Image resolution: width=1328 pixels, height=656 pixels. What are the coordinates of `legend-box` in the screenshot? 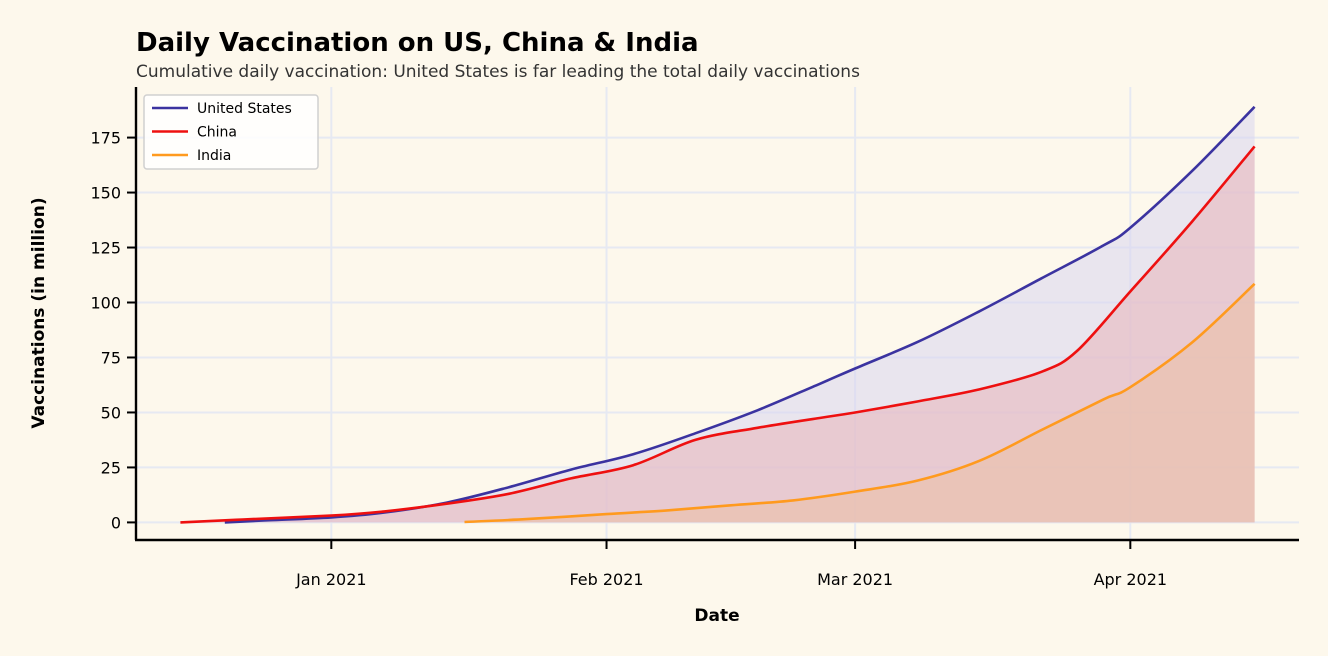 It's located at (231, 132).